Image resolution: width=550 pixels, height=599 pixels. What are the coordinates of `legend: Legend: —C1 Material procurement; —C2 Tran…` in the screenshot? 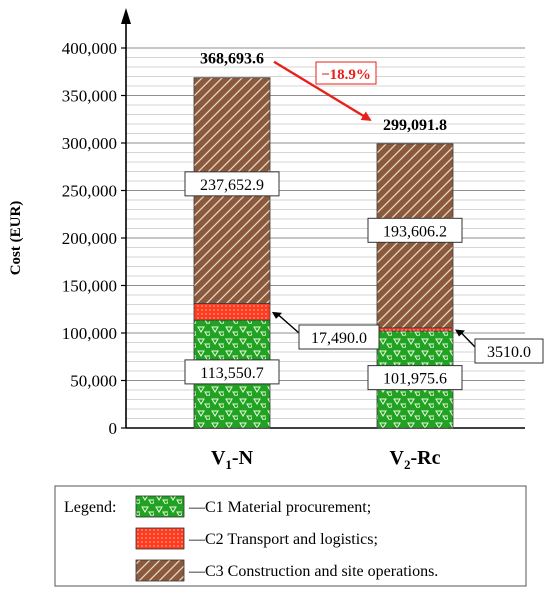 It's located at (290, 536).